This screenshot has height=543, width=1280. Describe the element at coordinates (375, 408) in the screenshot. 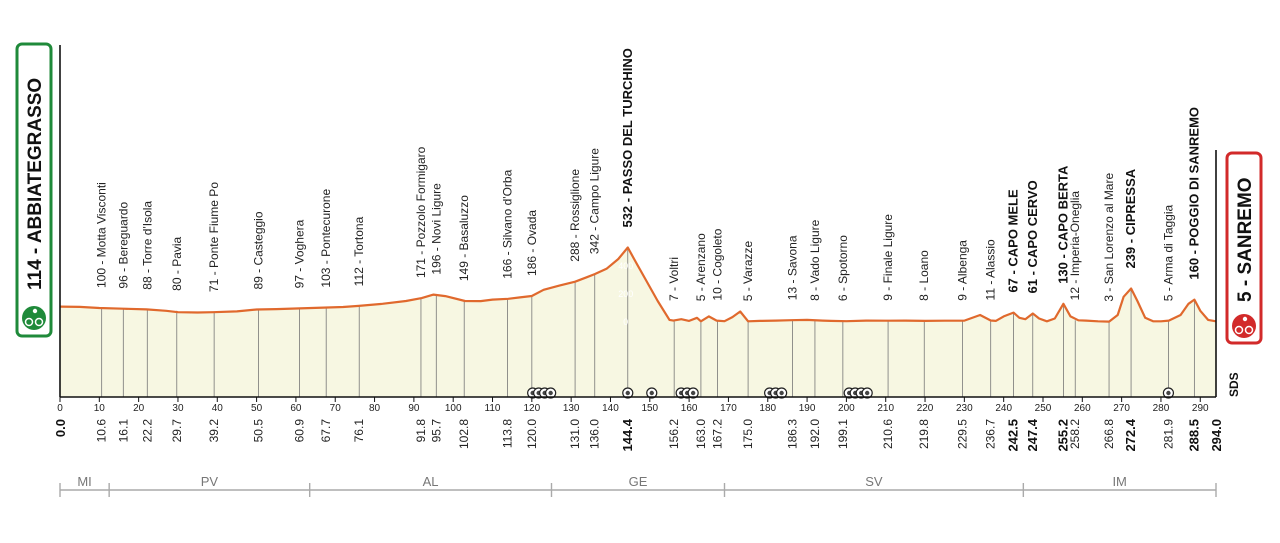

I see `km-tick-label-8: 80` at that location.